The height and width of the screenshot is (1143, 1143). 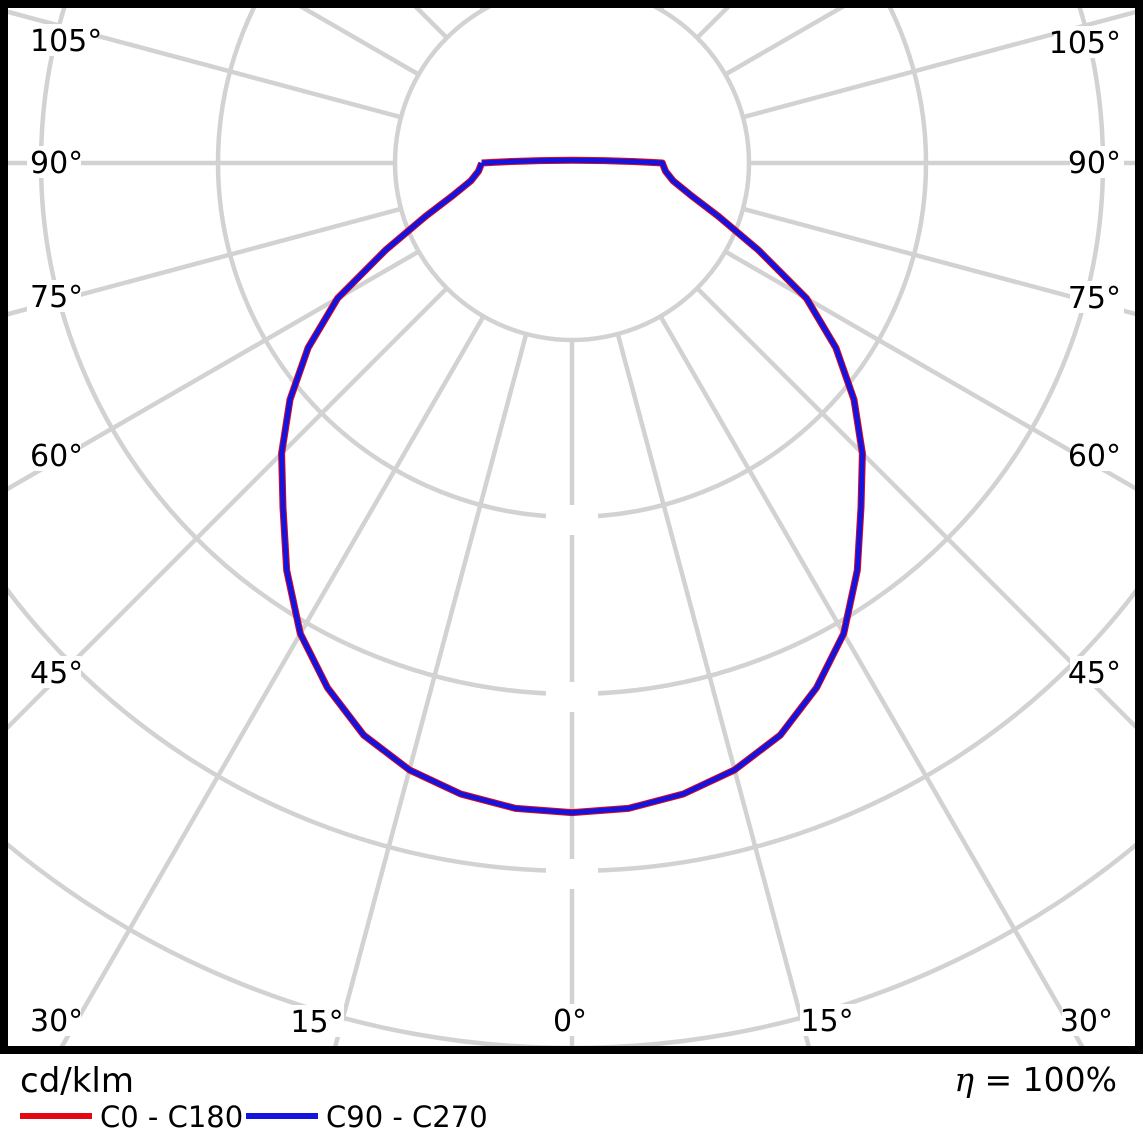 What do you see at coordinates (77, 1081) in the screenshot?
I see `unit-label: cd/klm` at bounding box center [77, 1081].